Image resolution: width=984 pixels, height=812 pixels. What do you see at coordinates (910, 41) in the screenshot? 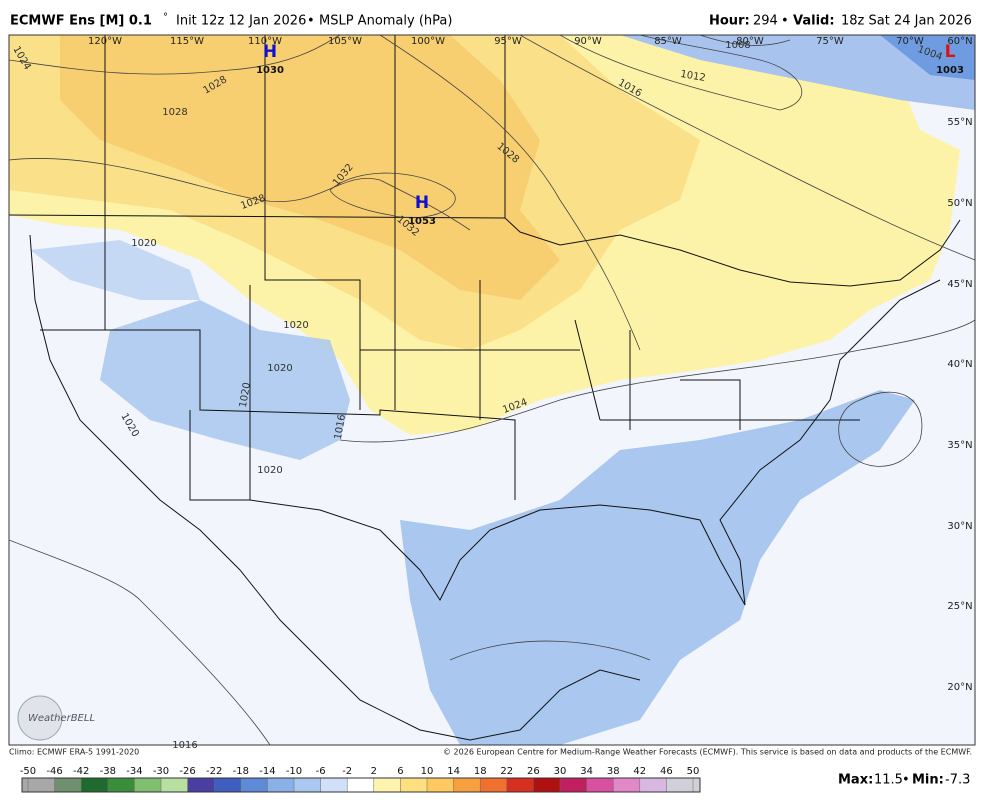
I see `longitude-label: 70°W` at bounding box center [910, 41].